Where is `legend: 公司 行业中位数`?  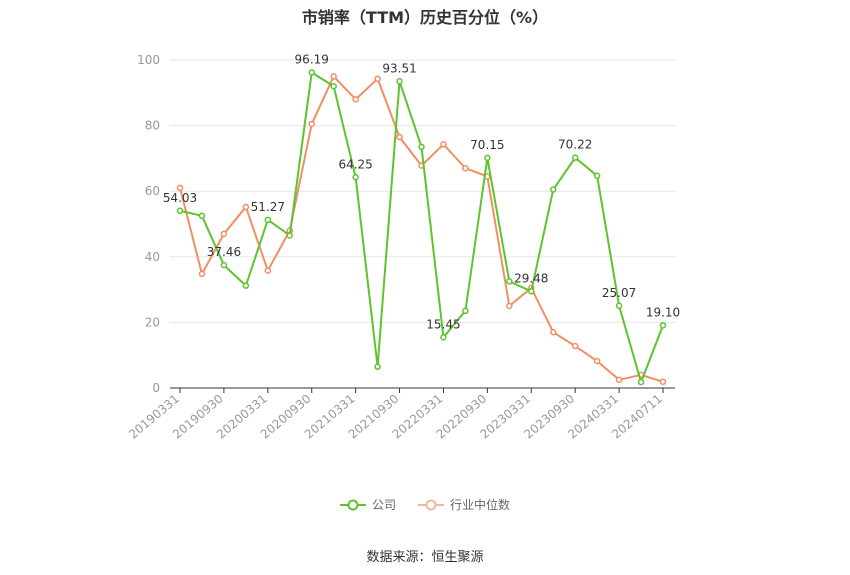 legend: 公司 行业中位数 is located at coordinates (425, 504).